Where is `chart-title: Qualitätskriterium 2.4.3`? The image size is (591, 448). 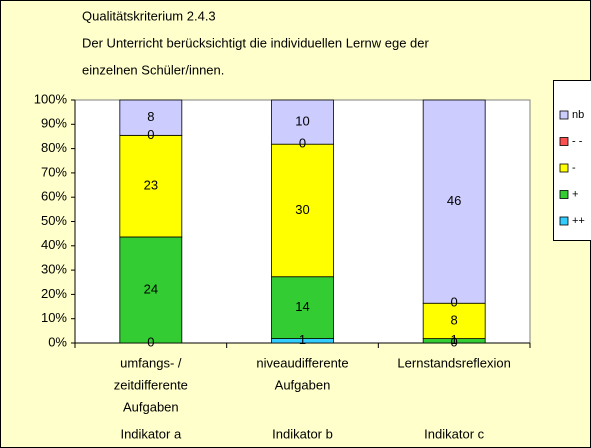 chart-title: Qualitätskriterium 2.4.3 is located at coordinates (149, 15).